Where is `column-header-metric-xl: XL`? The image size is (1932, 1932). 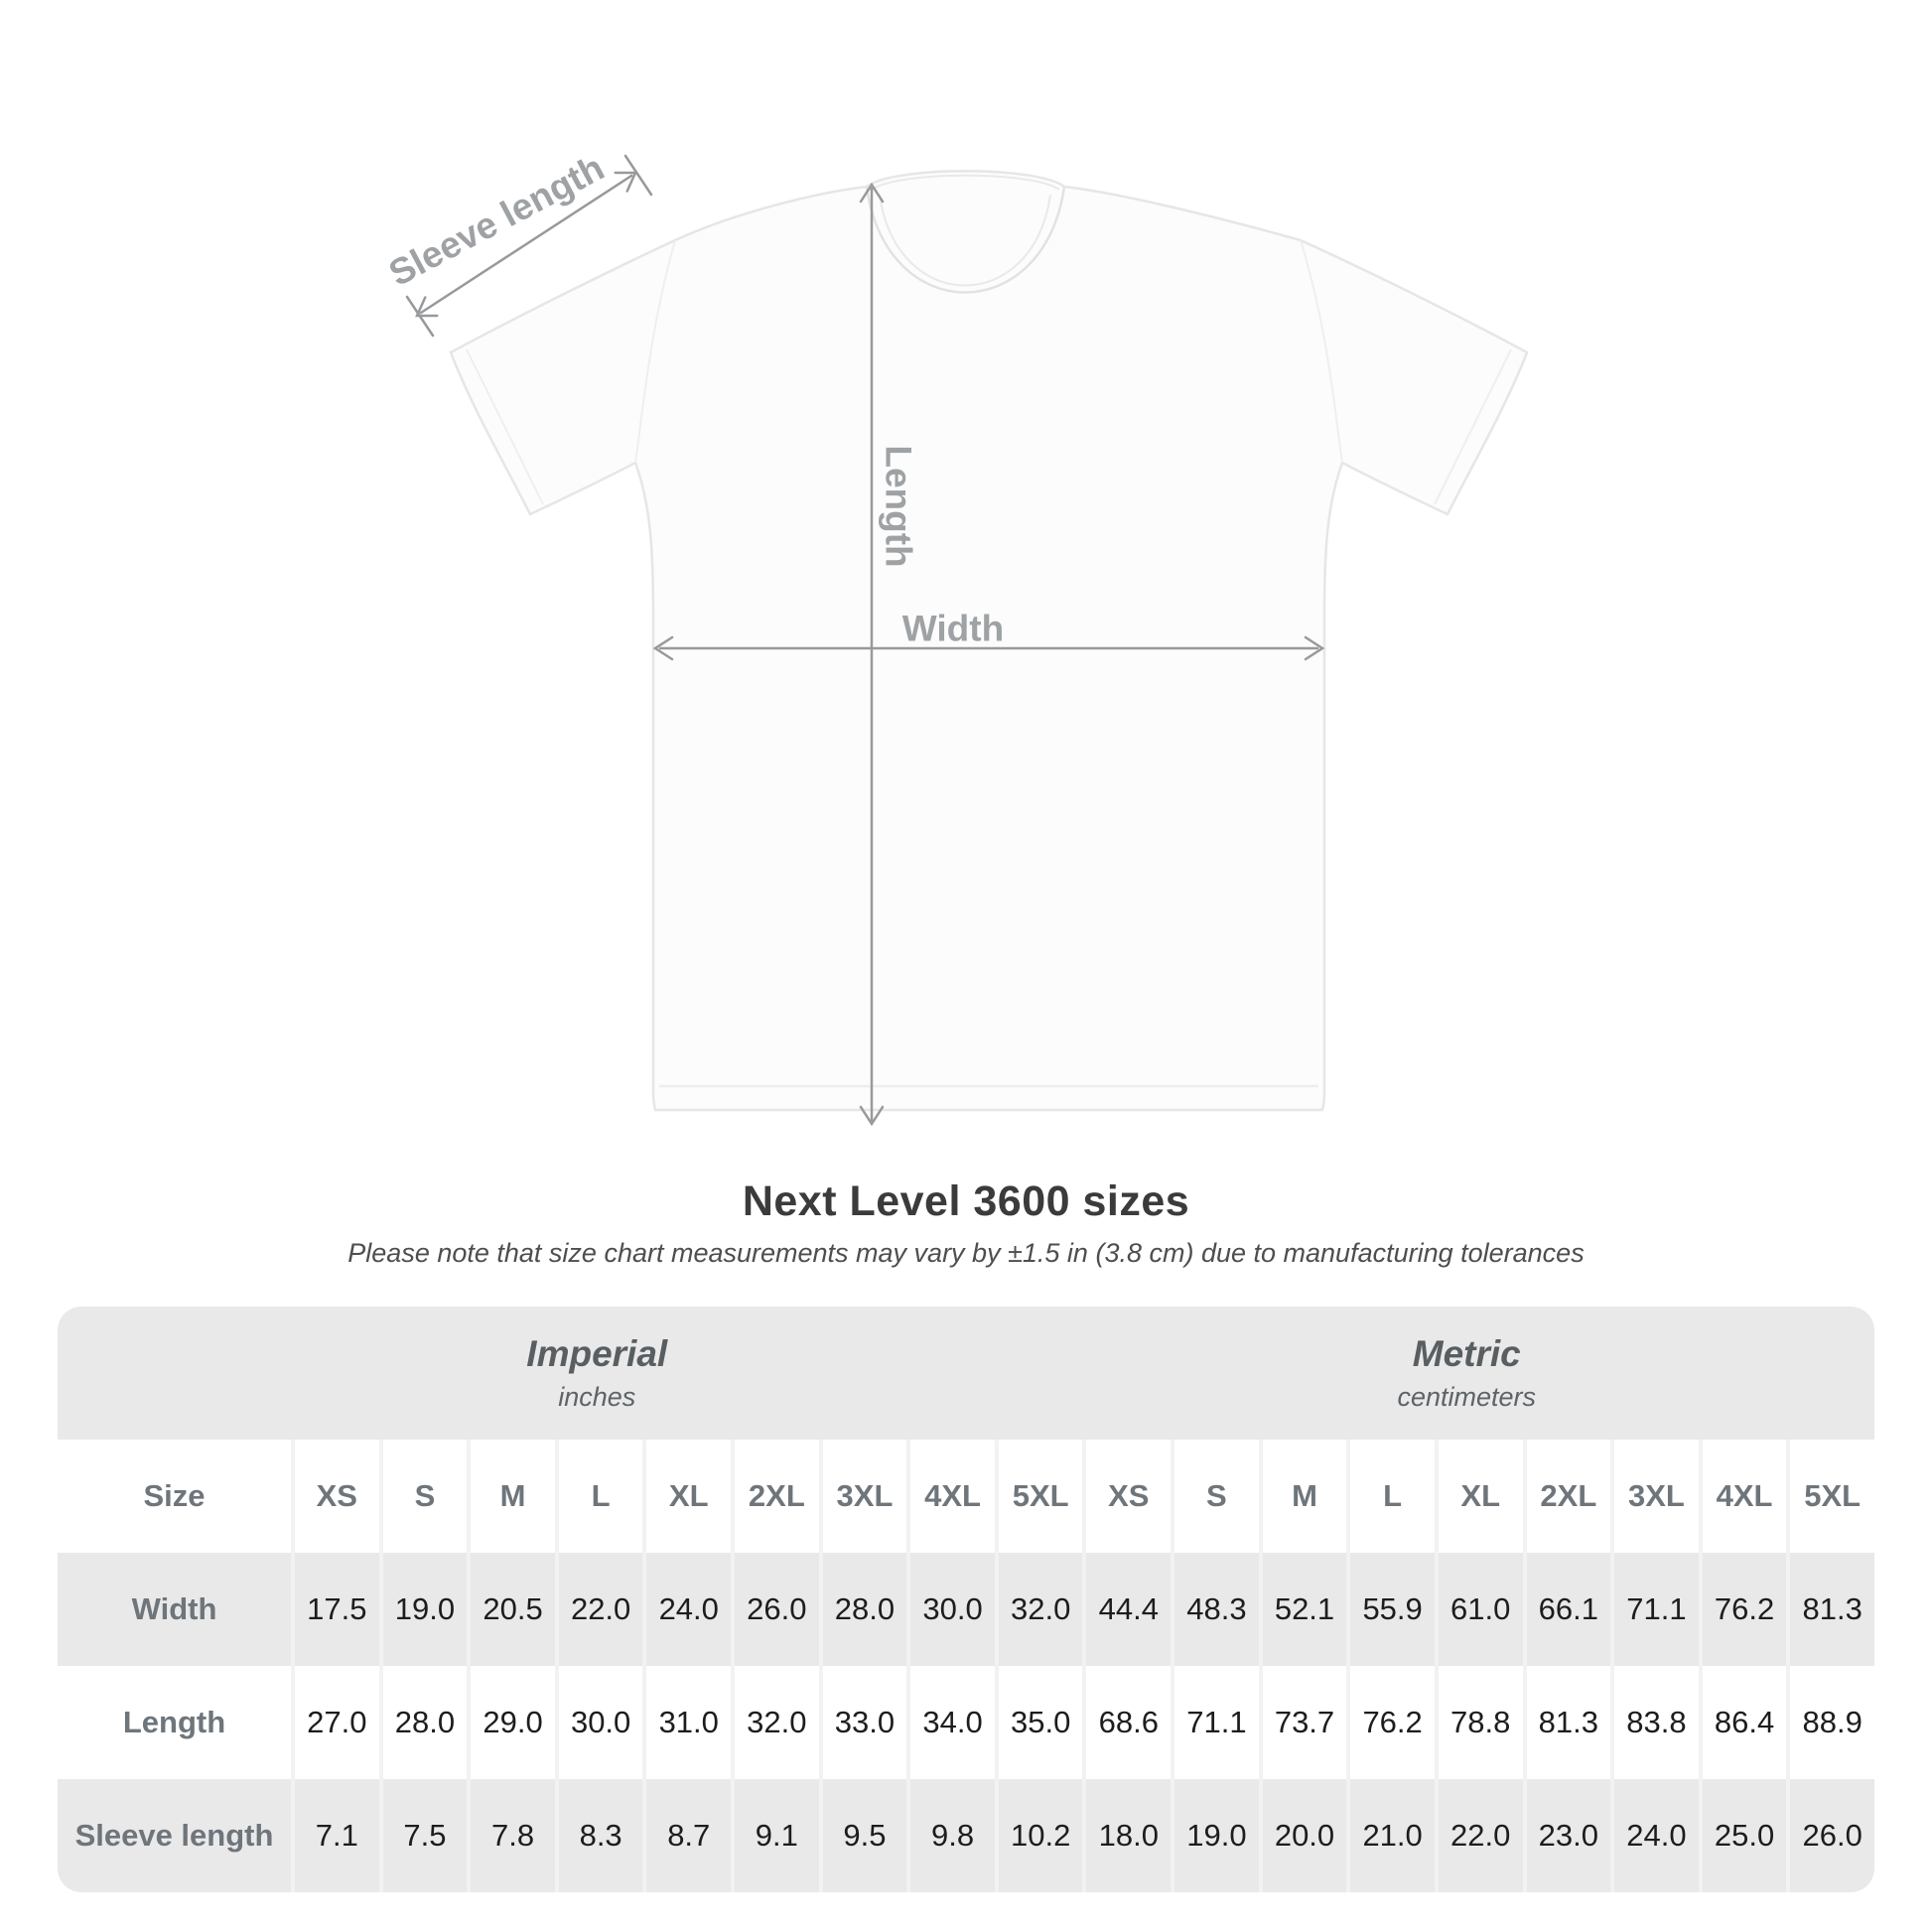
column-header-metric-xl: XL is located at coordinates (1478, 1496).